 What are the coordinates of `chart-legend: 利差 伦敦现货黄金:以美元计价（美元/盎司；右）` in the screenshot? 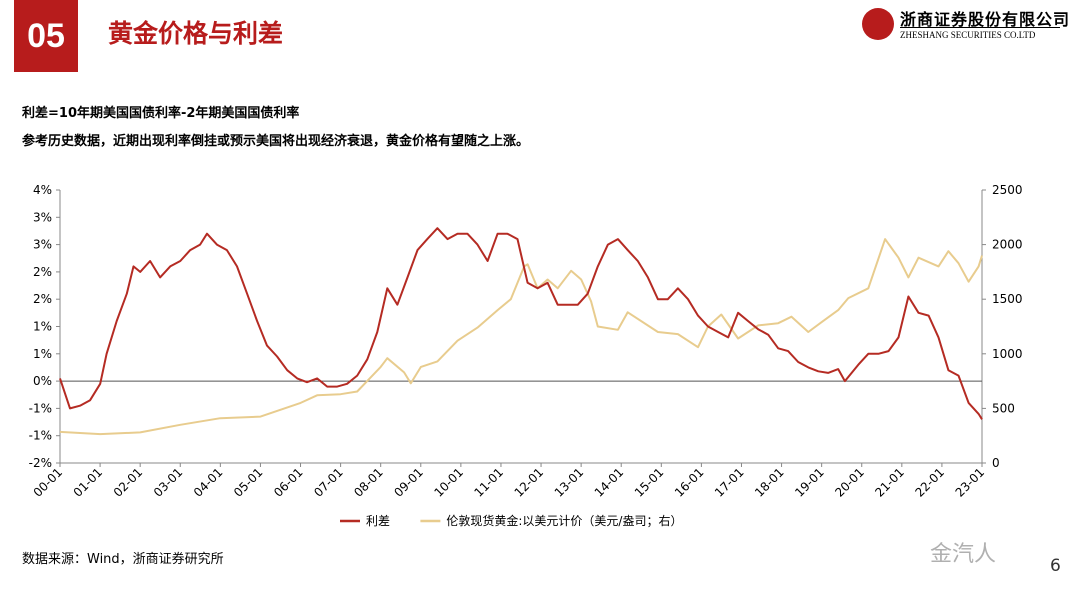 It's located at (511, 520).